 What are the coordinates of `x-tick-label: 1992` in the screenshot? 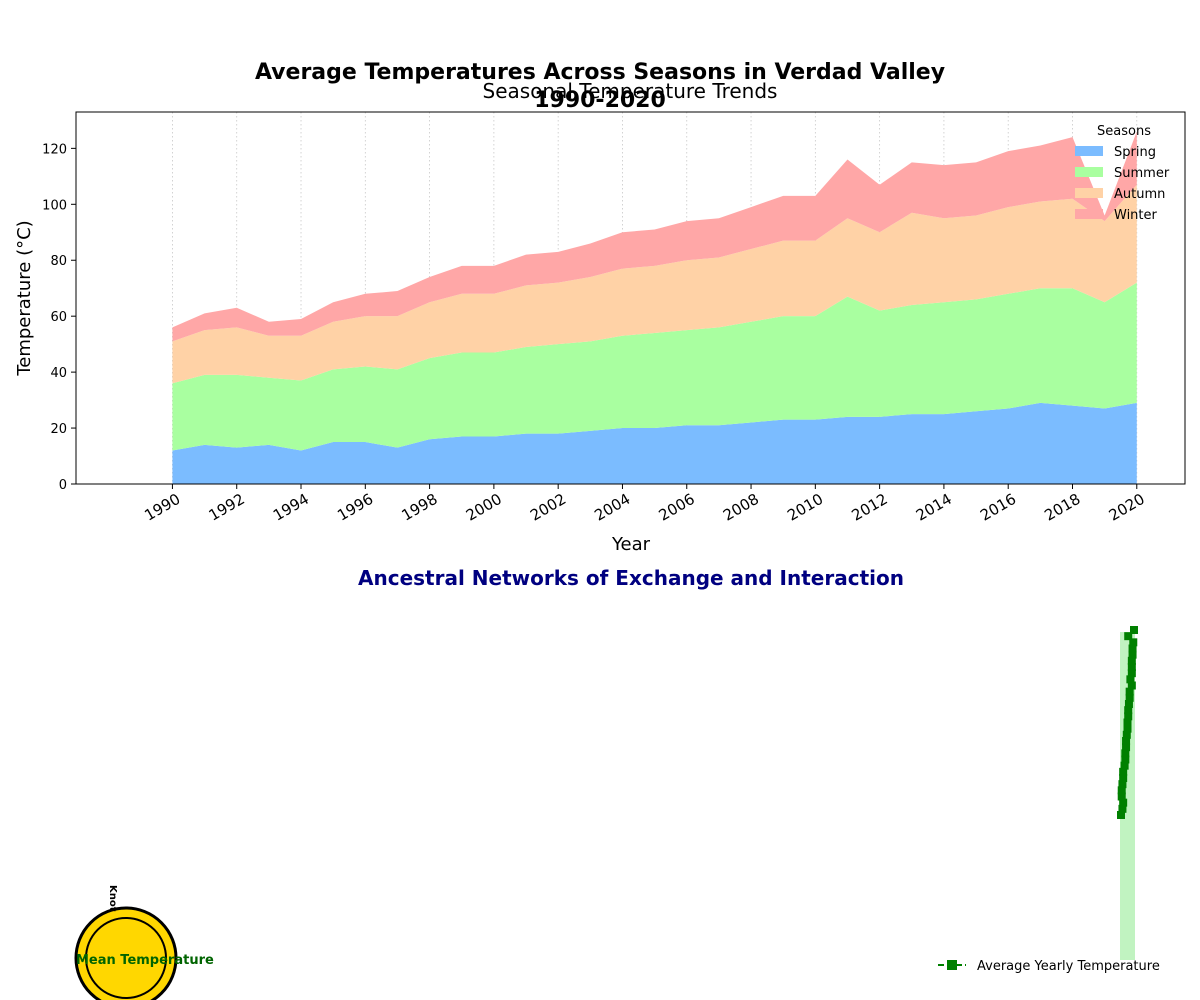 It's located at (227, 507).